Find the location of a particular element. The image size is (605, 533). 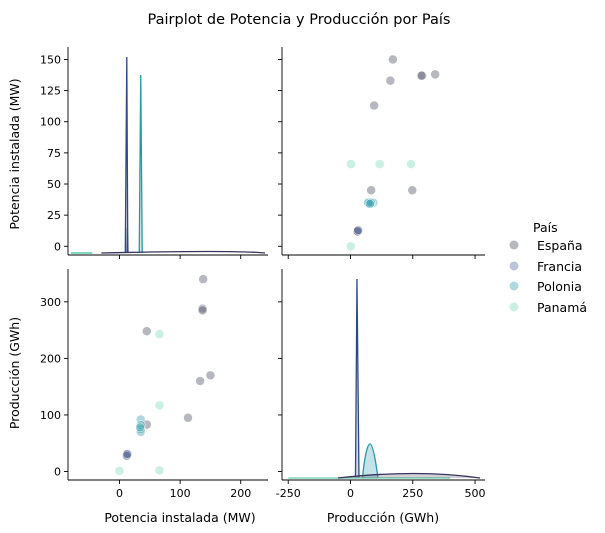

xlabel-produccion: Producción (GWh) is located at coordinates (383, 517).